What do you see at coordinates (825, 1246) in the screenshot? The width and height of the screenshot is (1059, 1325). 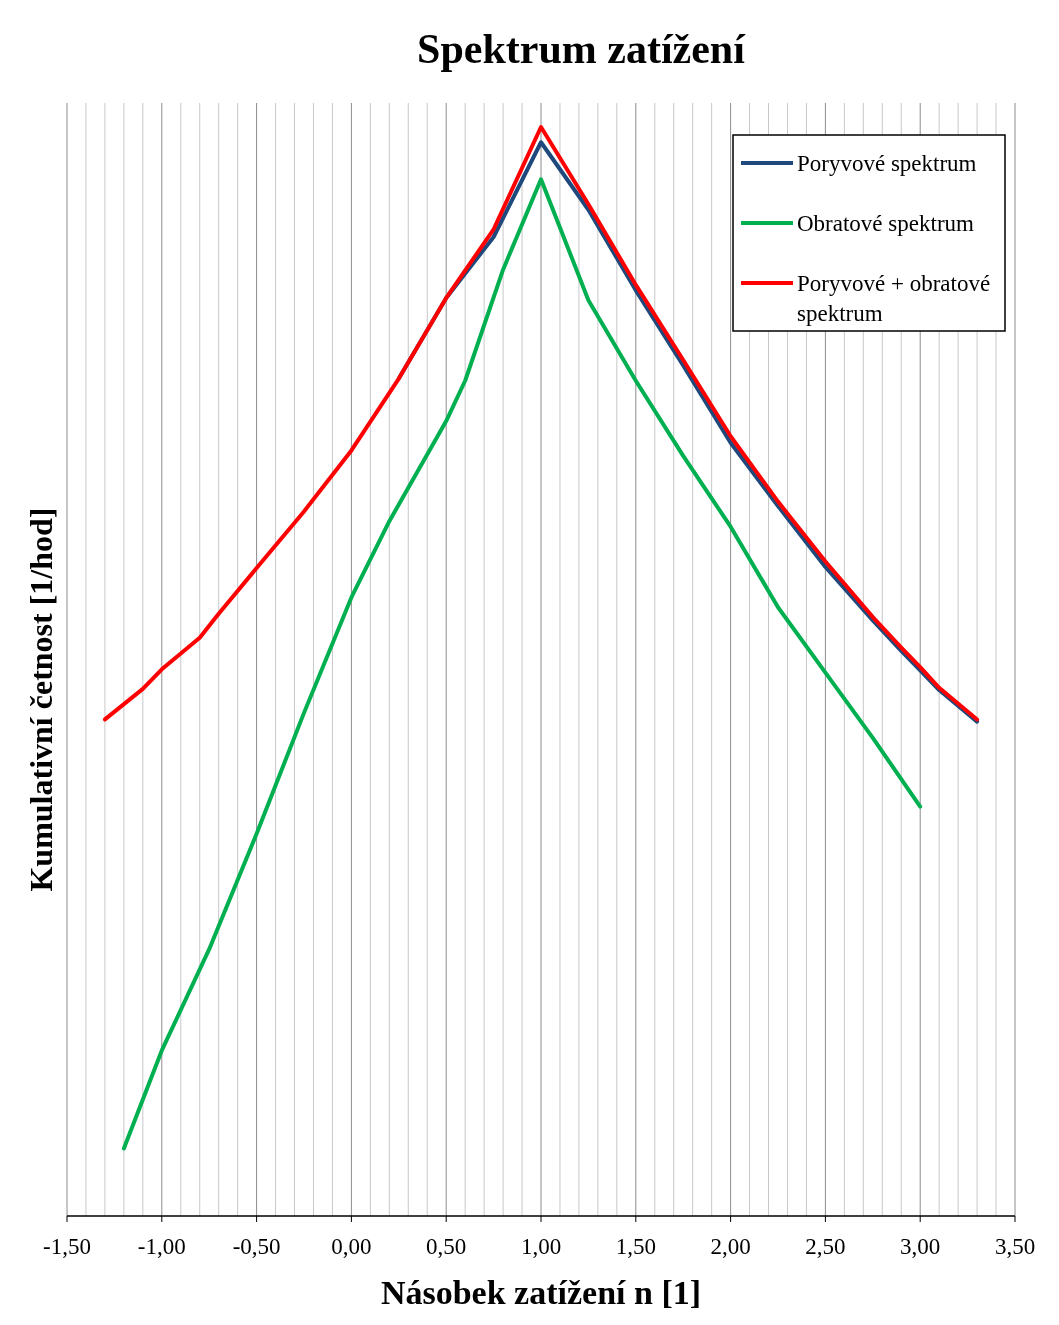 I see `x-tick-label: 2,50` at bounding box center [825, 1246].